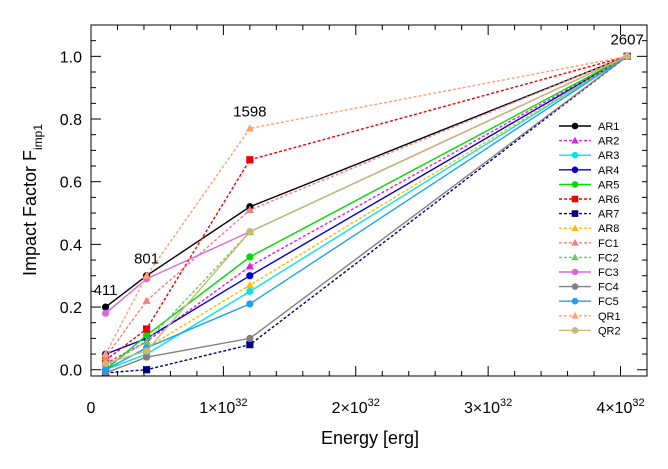 The height and width of the screenshot is (469, 668). Describe the element at coordinates (589, 185) in the screenshot. I see `legend-item-ar5: AR5` at that location.